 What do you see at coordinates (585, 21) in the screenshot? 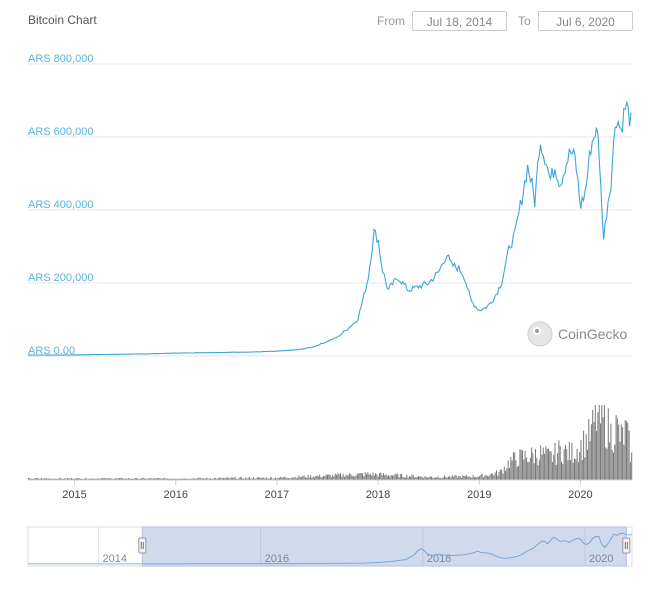
I see `to-date-input: Jul 6, 2020` at bounding box center [585, 21].